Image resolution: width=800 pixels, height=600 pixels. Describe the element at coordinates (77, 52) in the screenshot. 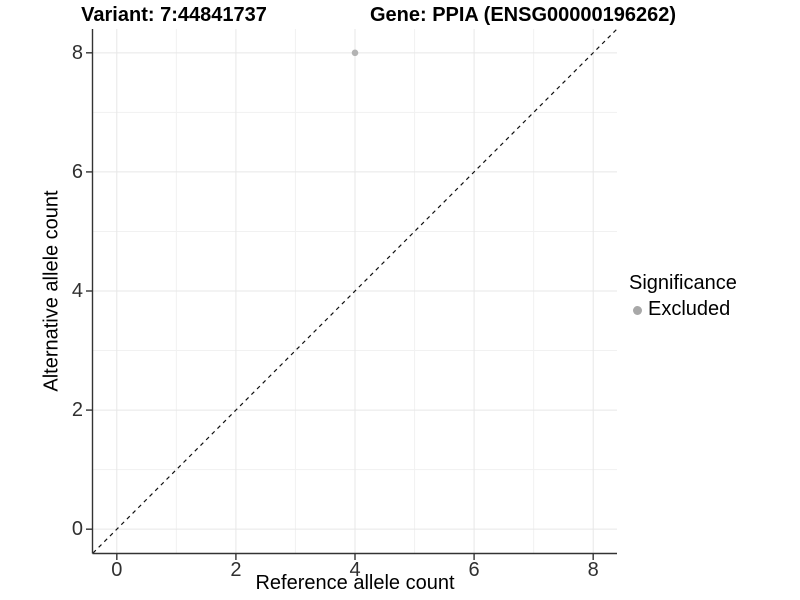

I see `y-tick-label: 8` at that location.